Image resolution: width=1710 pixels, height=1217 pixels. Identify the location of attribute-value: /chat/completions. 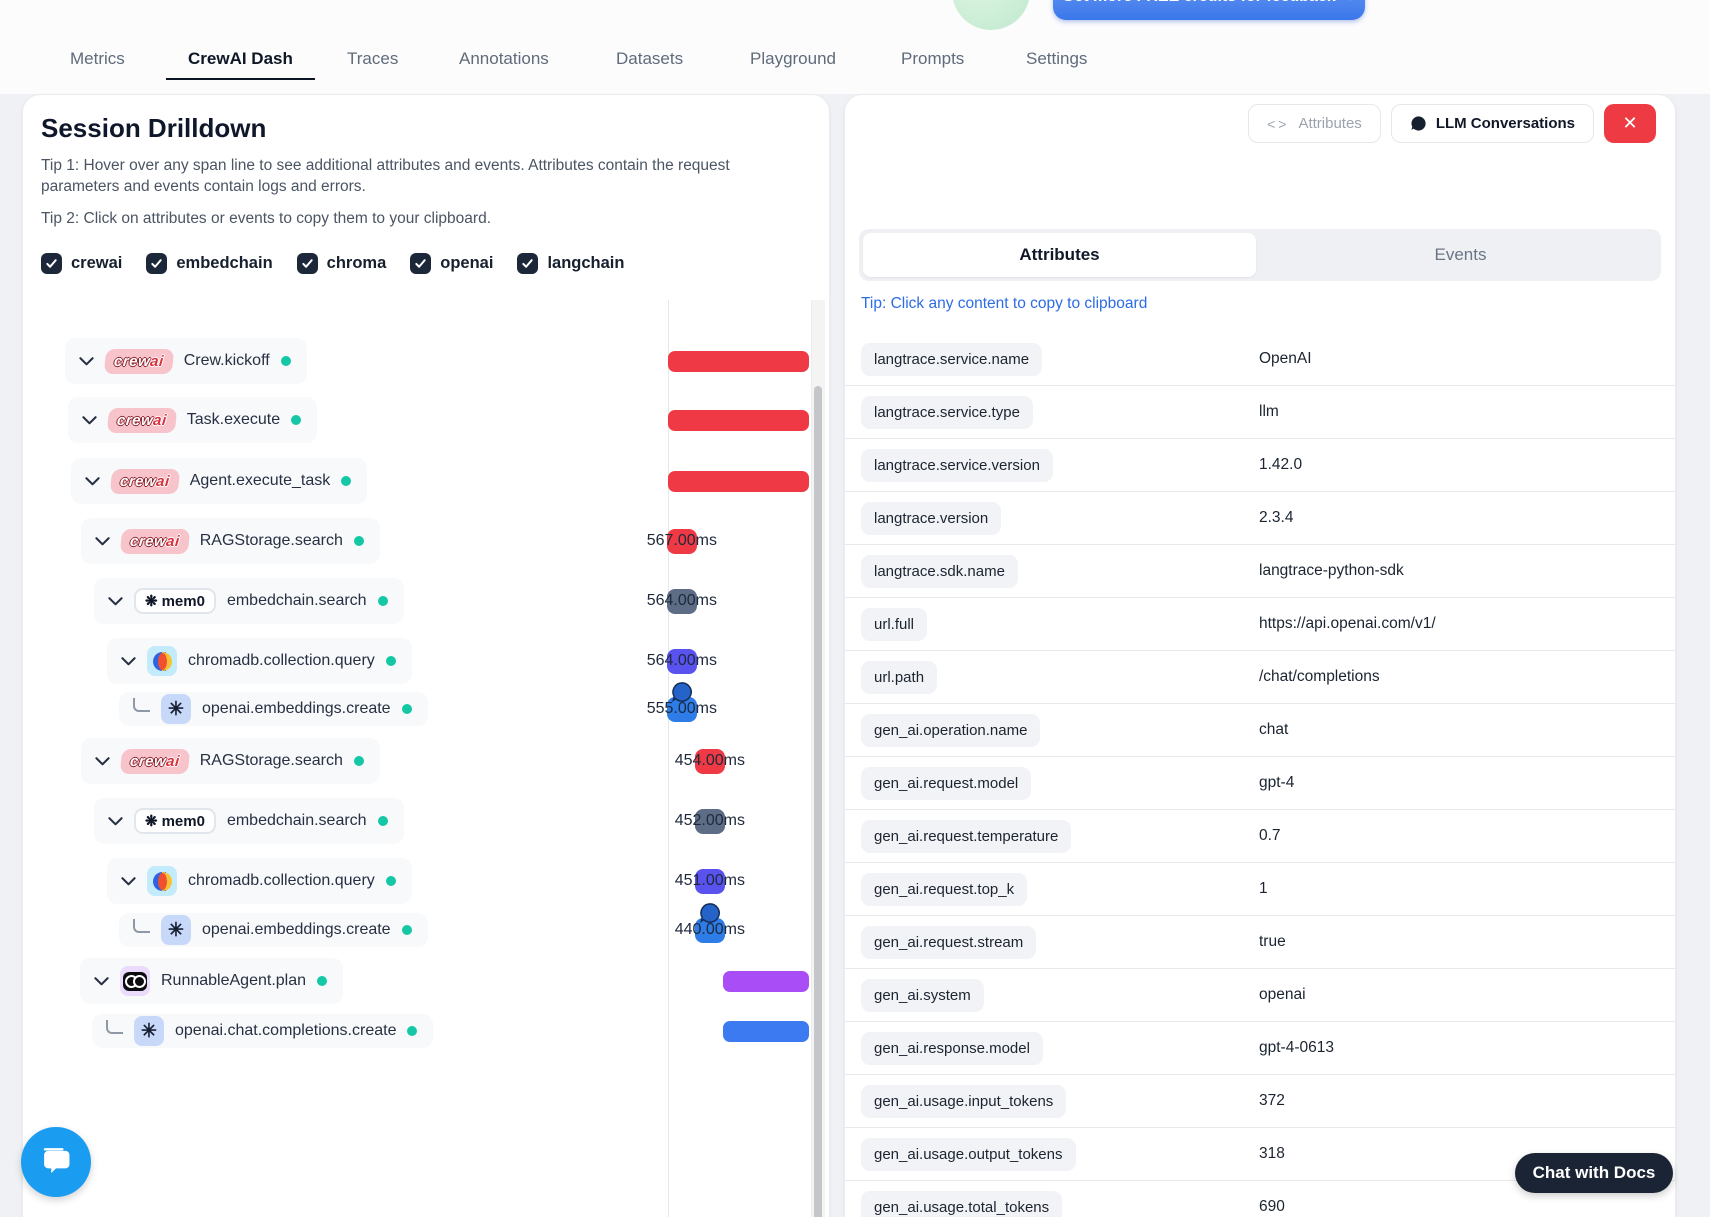
(1319, 676).